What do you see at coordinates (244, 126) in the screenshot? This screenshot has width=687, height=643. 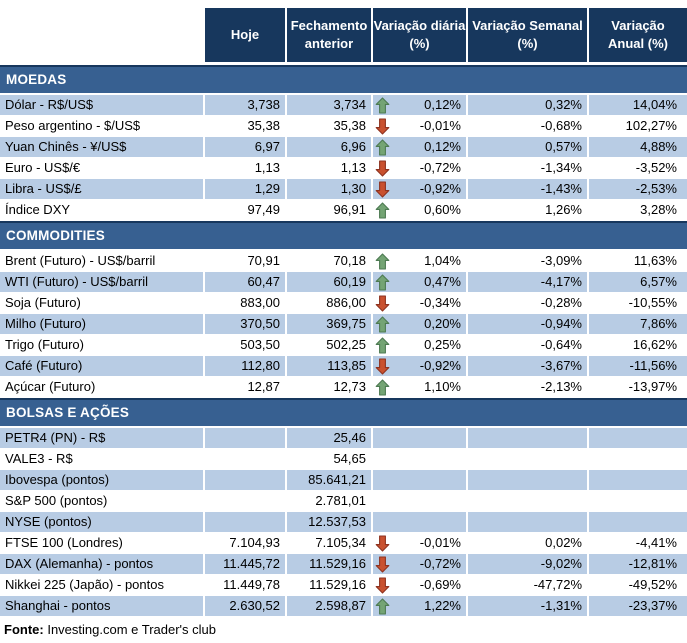 I see `cell-hoje: 35,38` at bounding box center [244, 126].